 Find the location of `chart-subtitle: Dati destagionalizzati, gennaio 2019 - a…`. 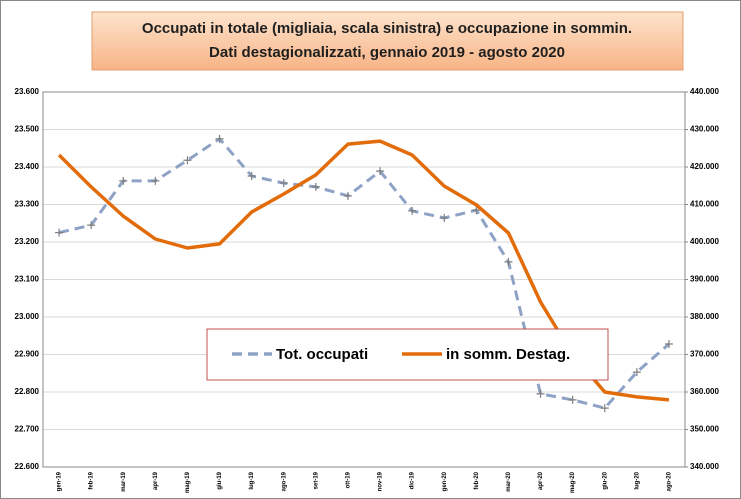

chart-subtitle: Dati destagionalizzati, gennaio 2019 - a… is located at coordinates (387, 52).